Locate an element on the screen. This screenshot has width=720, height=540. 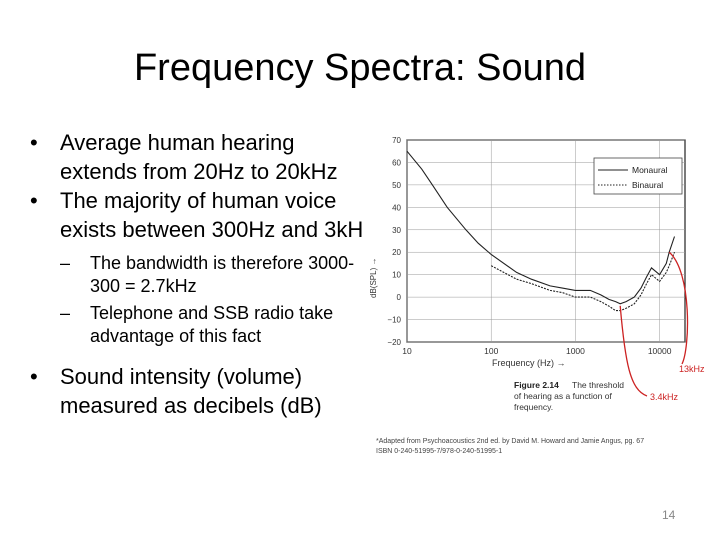
y-tick-label: 50 is located at coordinates (396, 185).